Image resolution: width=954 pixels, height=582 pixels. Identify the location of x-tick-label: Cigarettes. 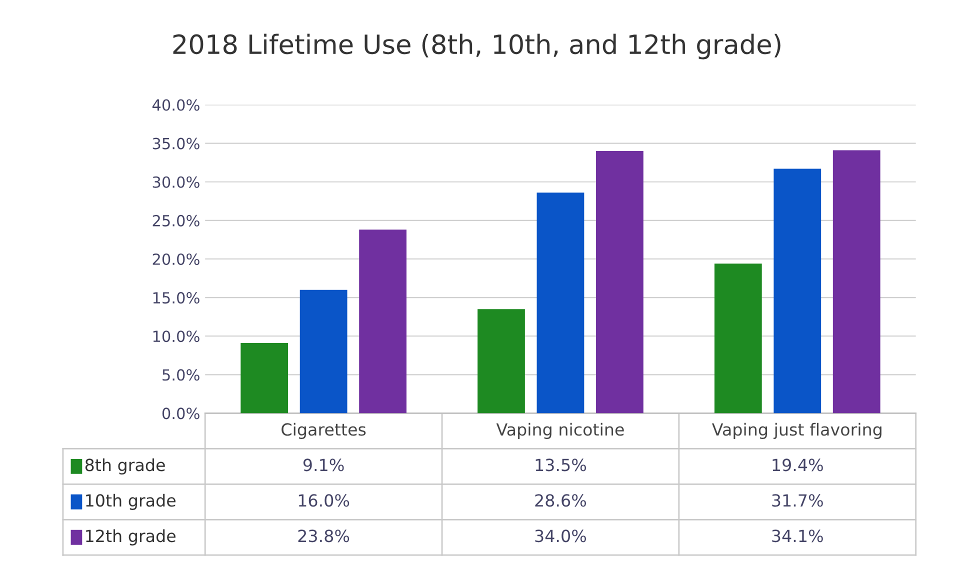
(324, 431).